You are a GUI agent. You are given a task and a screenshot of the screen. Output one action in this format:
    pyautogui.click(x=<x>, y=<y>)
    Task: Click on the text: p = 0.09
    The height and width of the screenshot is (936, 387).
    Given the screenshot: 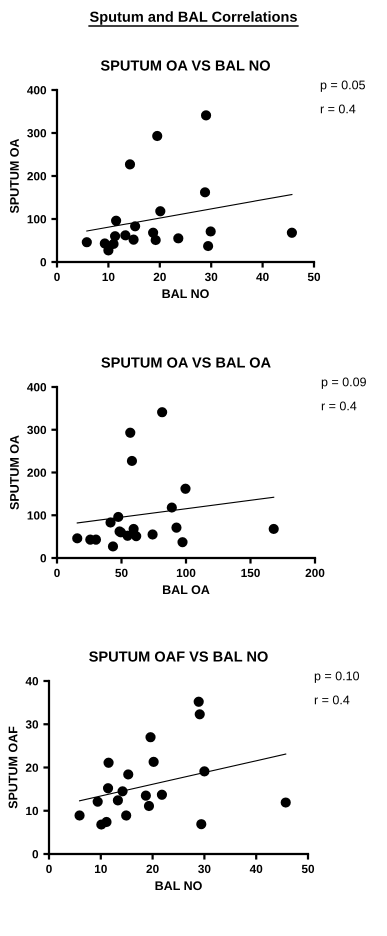 What is the action you would take?
    pyautogui.click(x=344, y=383)
    